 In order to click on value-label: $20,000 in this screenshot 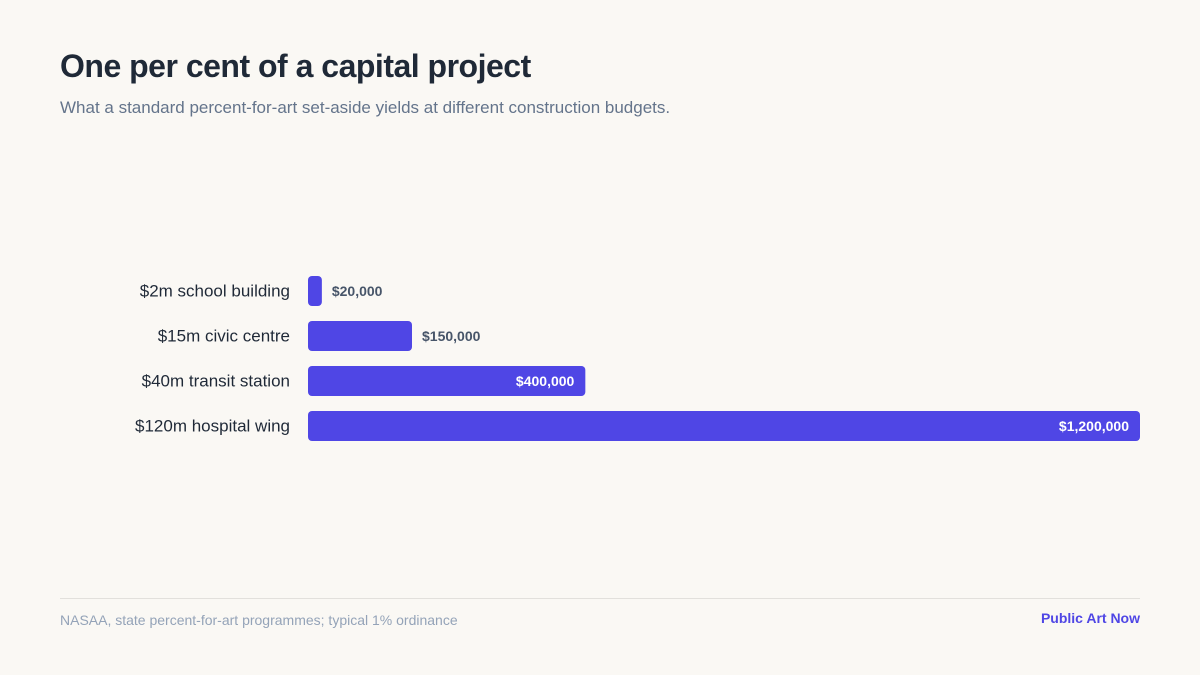, I will do `click(357, 291)`.